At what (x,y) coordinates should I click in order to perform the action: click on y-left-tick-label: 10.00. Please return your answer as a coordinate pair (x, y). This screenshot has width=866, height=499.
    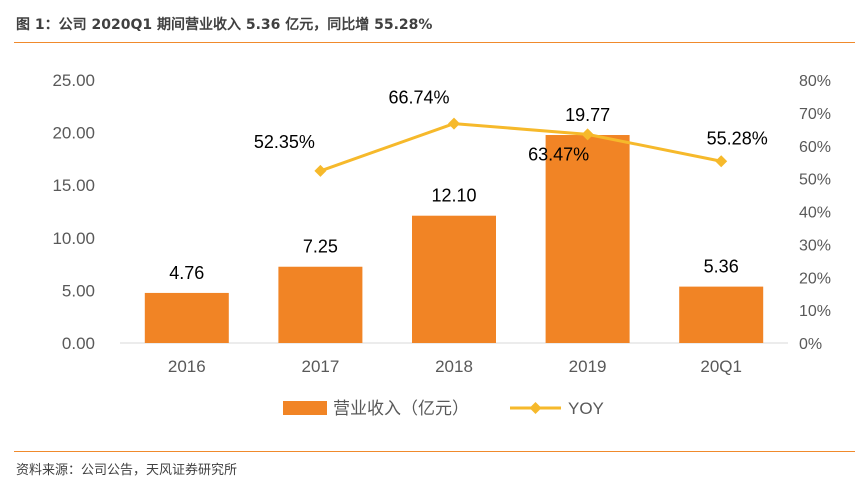
    Looking at the image, I should click on (73, 238).